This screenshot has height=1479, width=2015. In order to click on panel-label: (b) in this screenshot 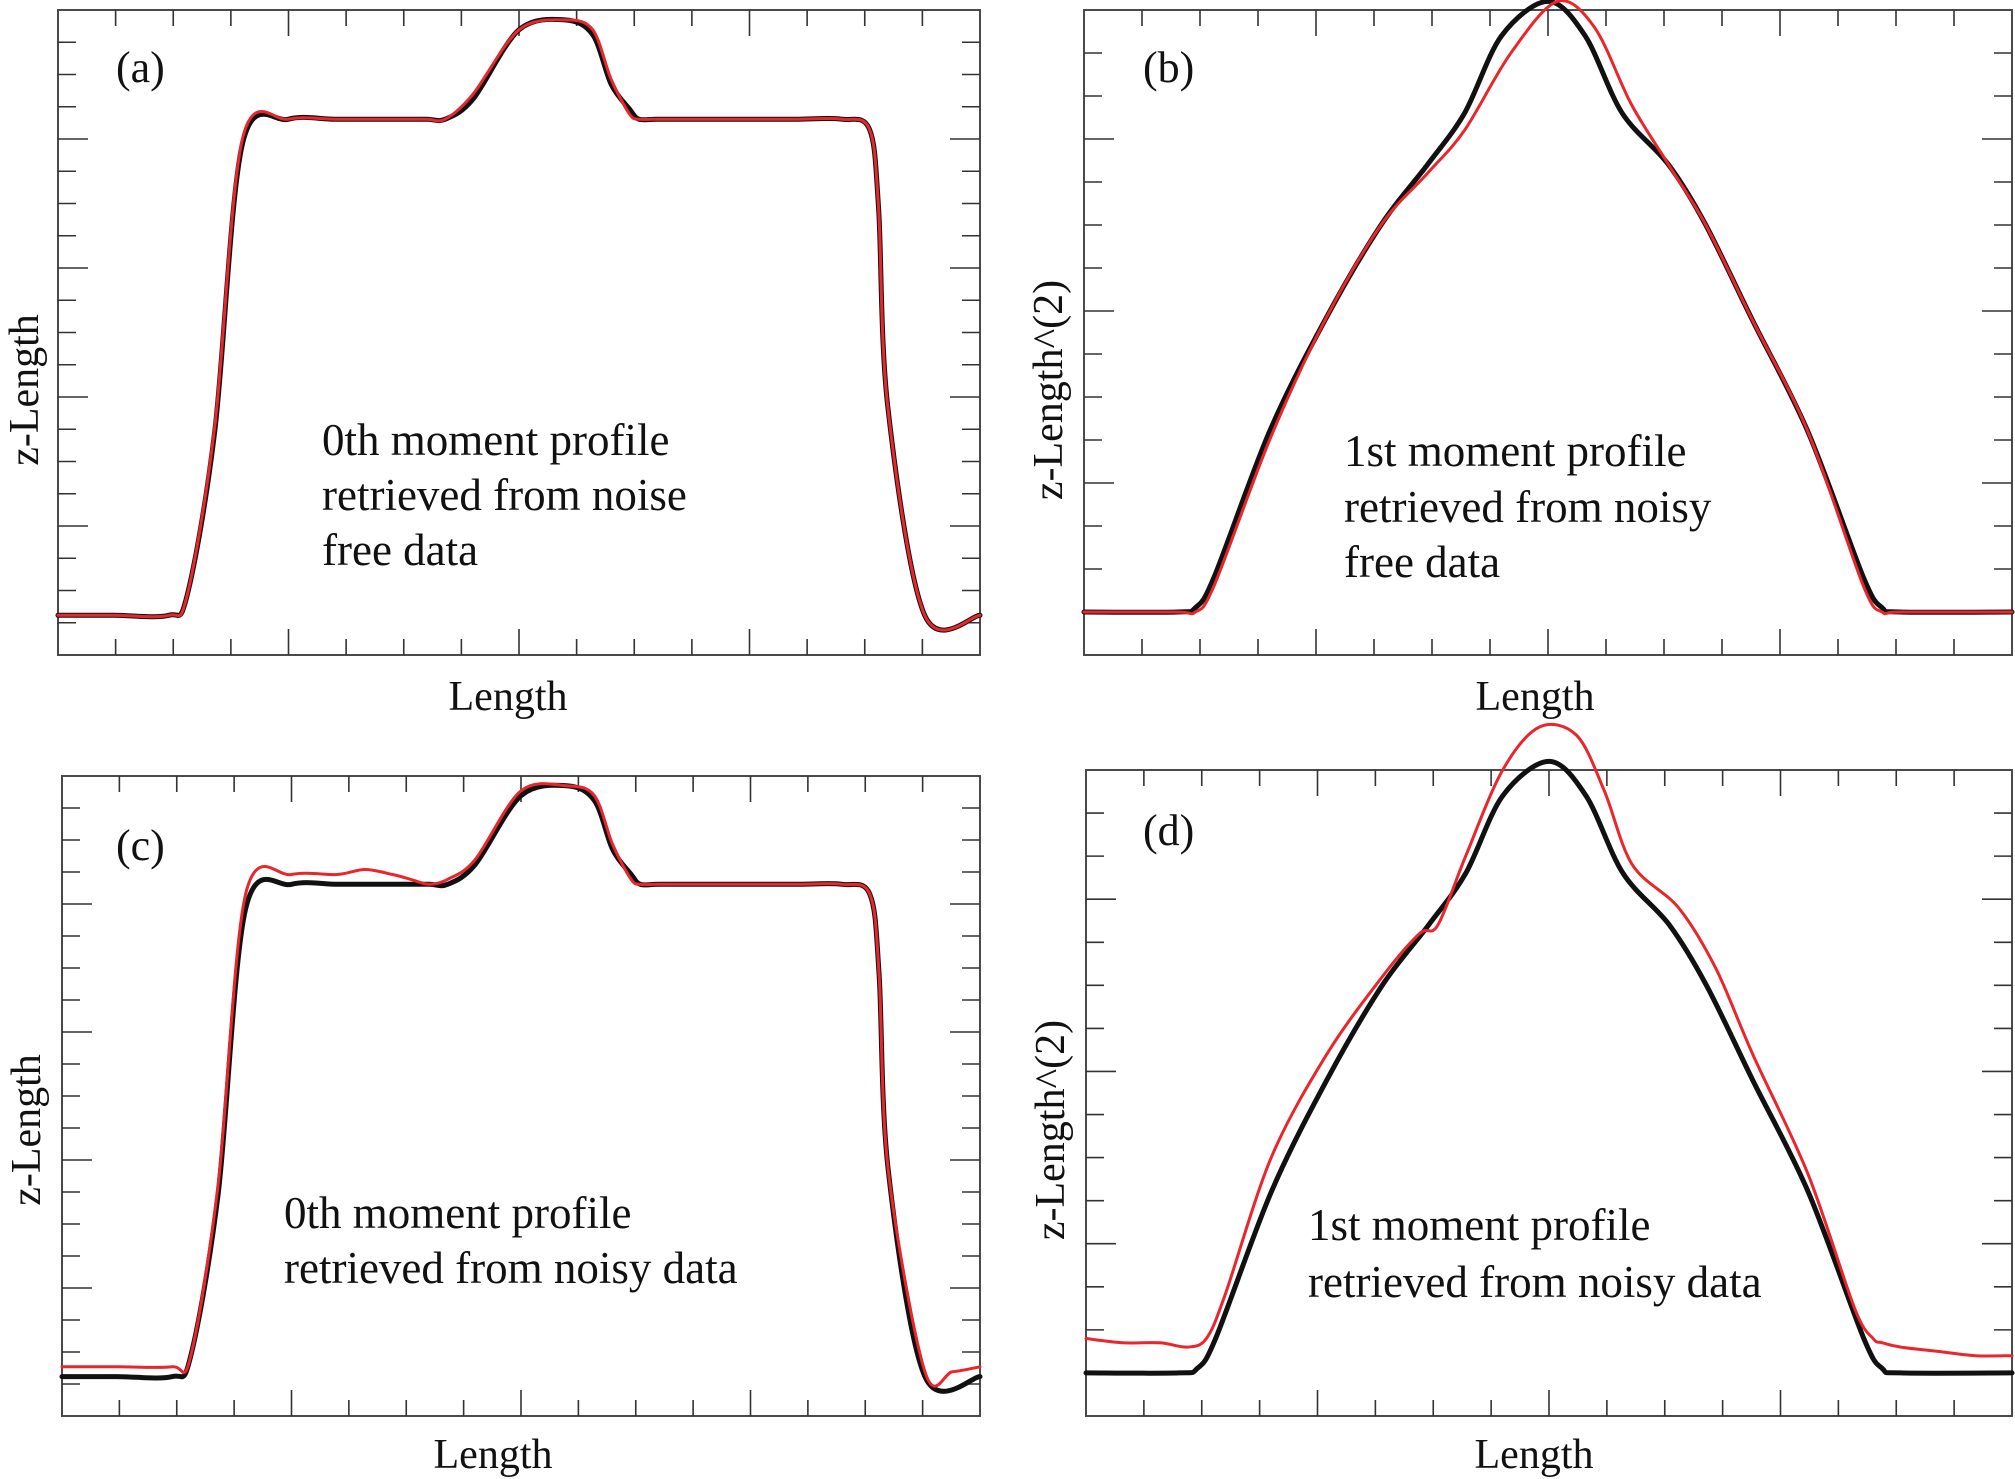, I will do `click(1168, 67)`.